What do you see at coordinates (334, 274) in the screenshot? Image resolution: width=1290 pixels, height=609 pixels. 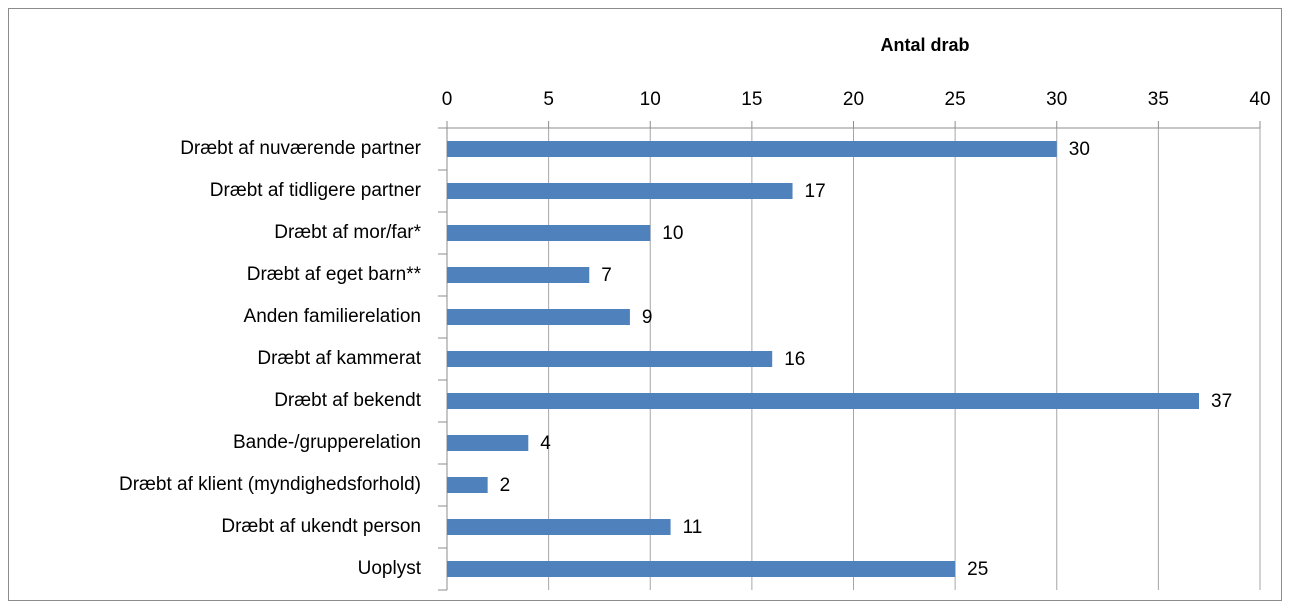 I see `y-tick-label: Dræbt af eget barn**` at bounding box center [334, 274].